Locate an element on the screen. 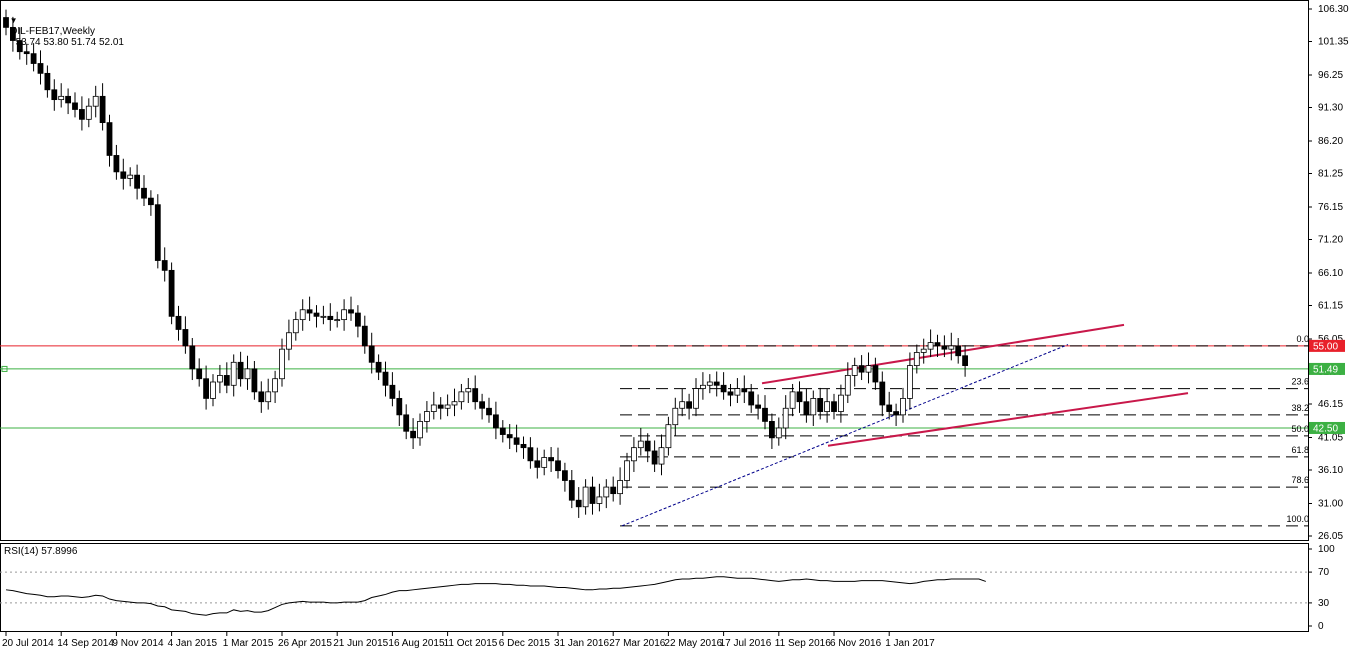  fib-label: 78.6 is located at coordinates (1300, 480).